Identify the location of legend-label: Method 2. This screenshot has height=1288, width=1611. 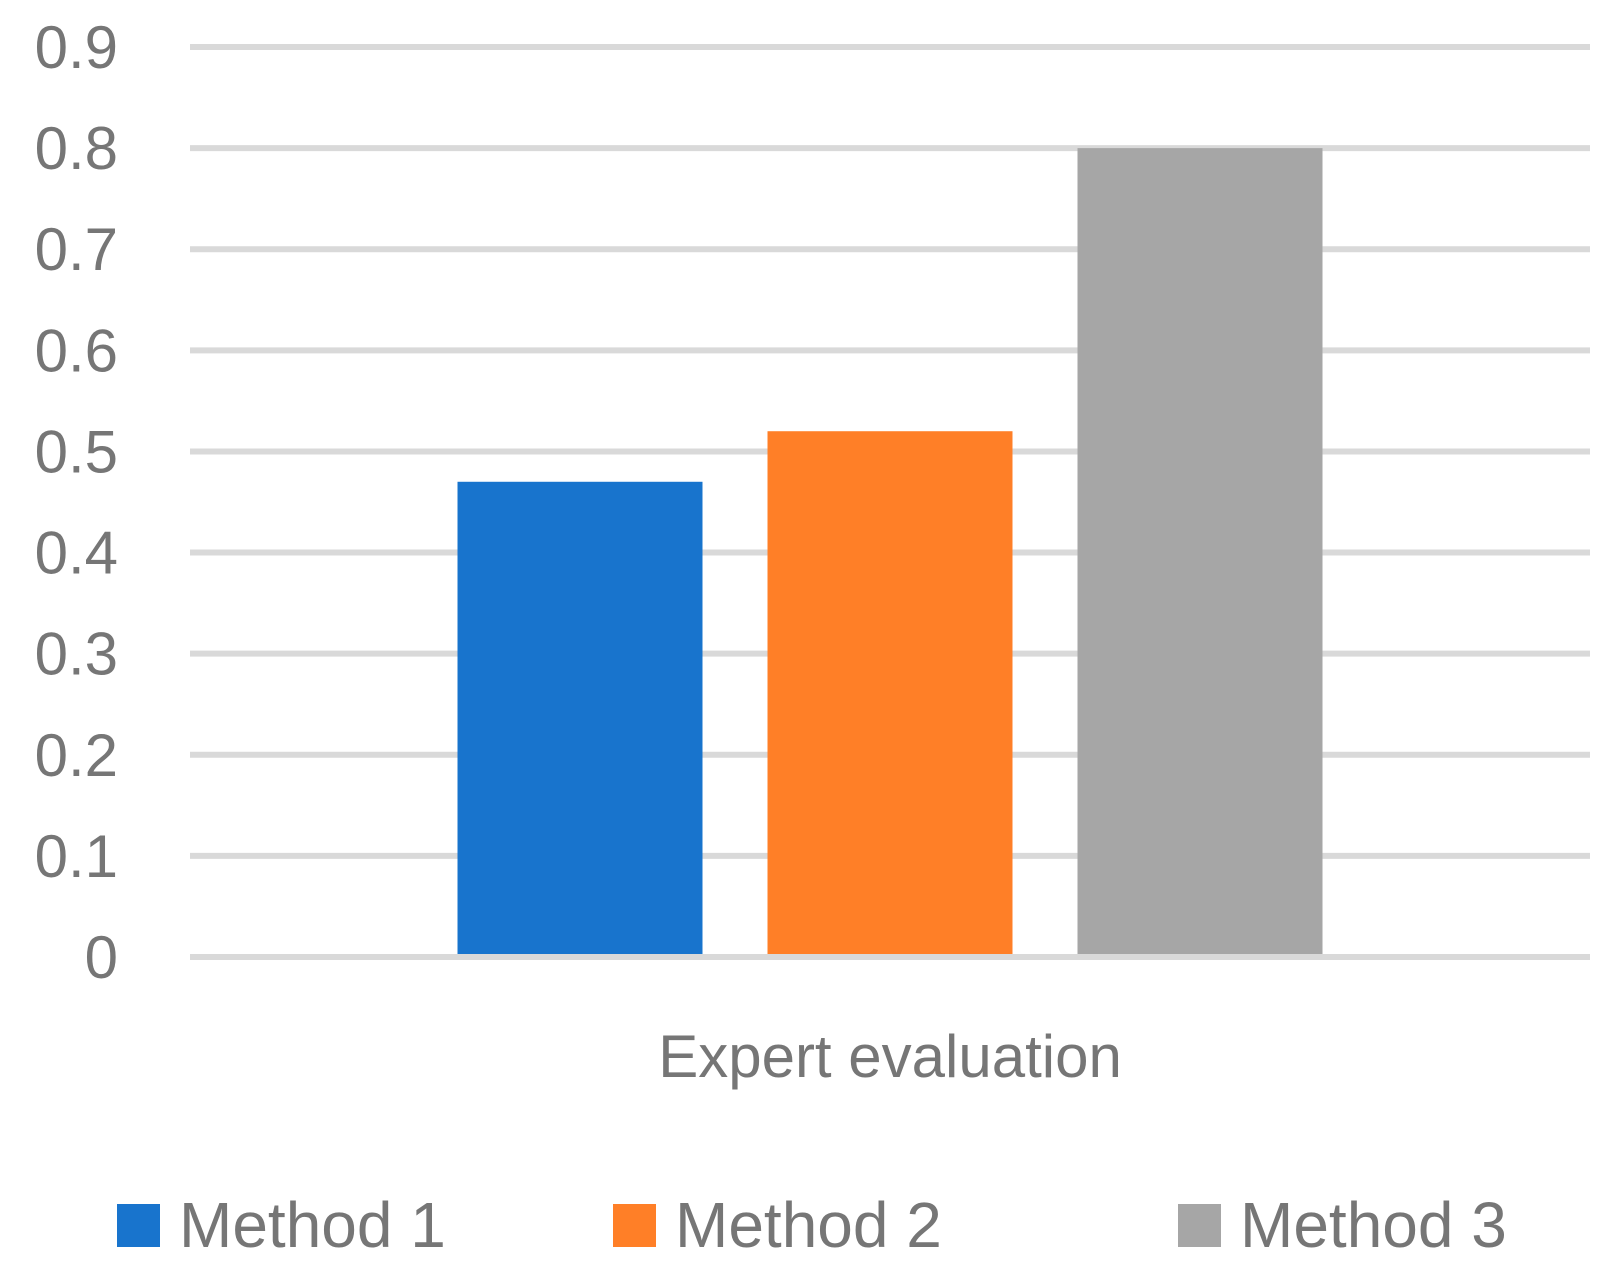
(808, 1225).